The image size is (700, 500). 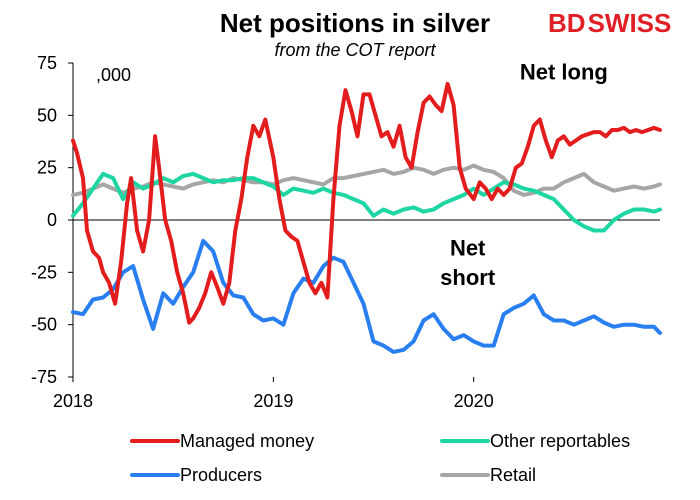 I want to click on brand-logo: BDSWISS, so click(x=609, y=23).